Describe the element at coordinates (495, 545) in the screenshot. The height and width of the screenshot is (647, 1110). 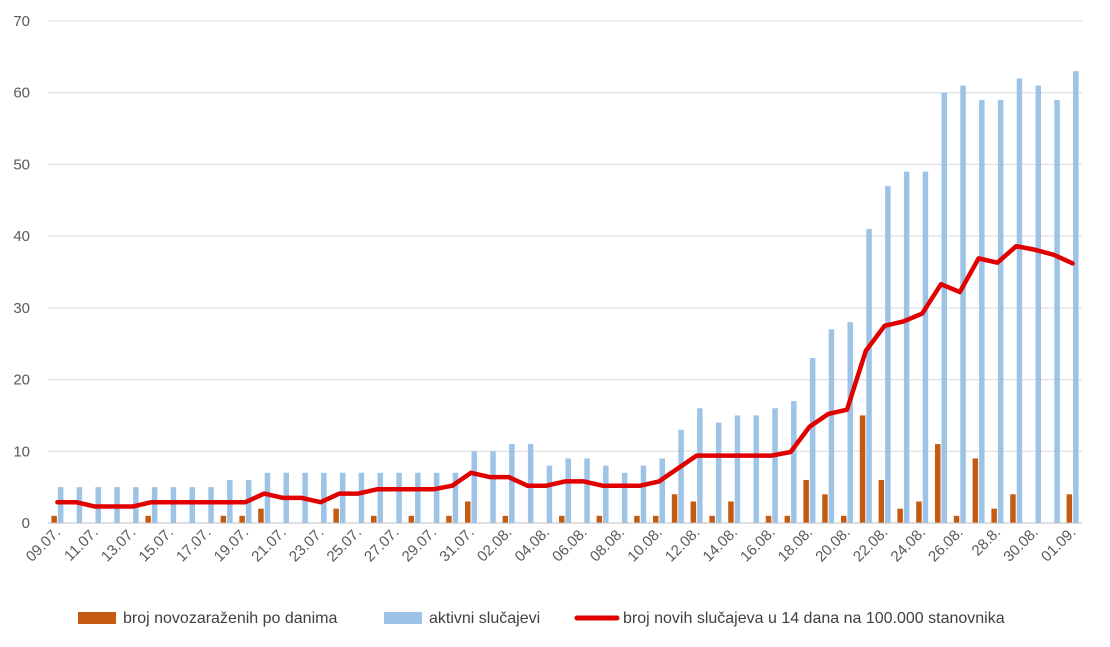
I see `x-tick-label: 02.08.` at that location.